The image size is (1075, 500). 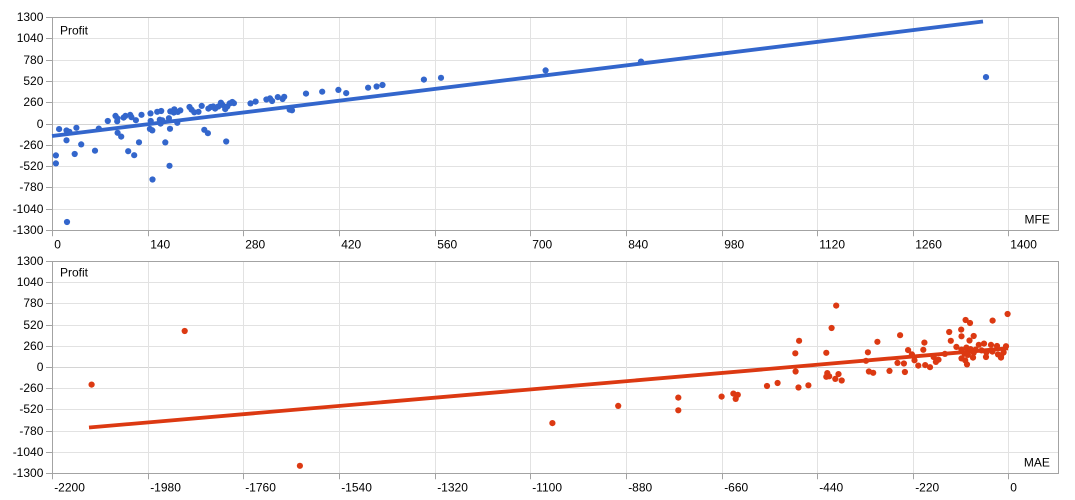 I want to click on svg-text: 980, so click(x=734, y=245).